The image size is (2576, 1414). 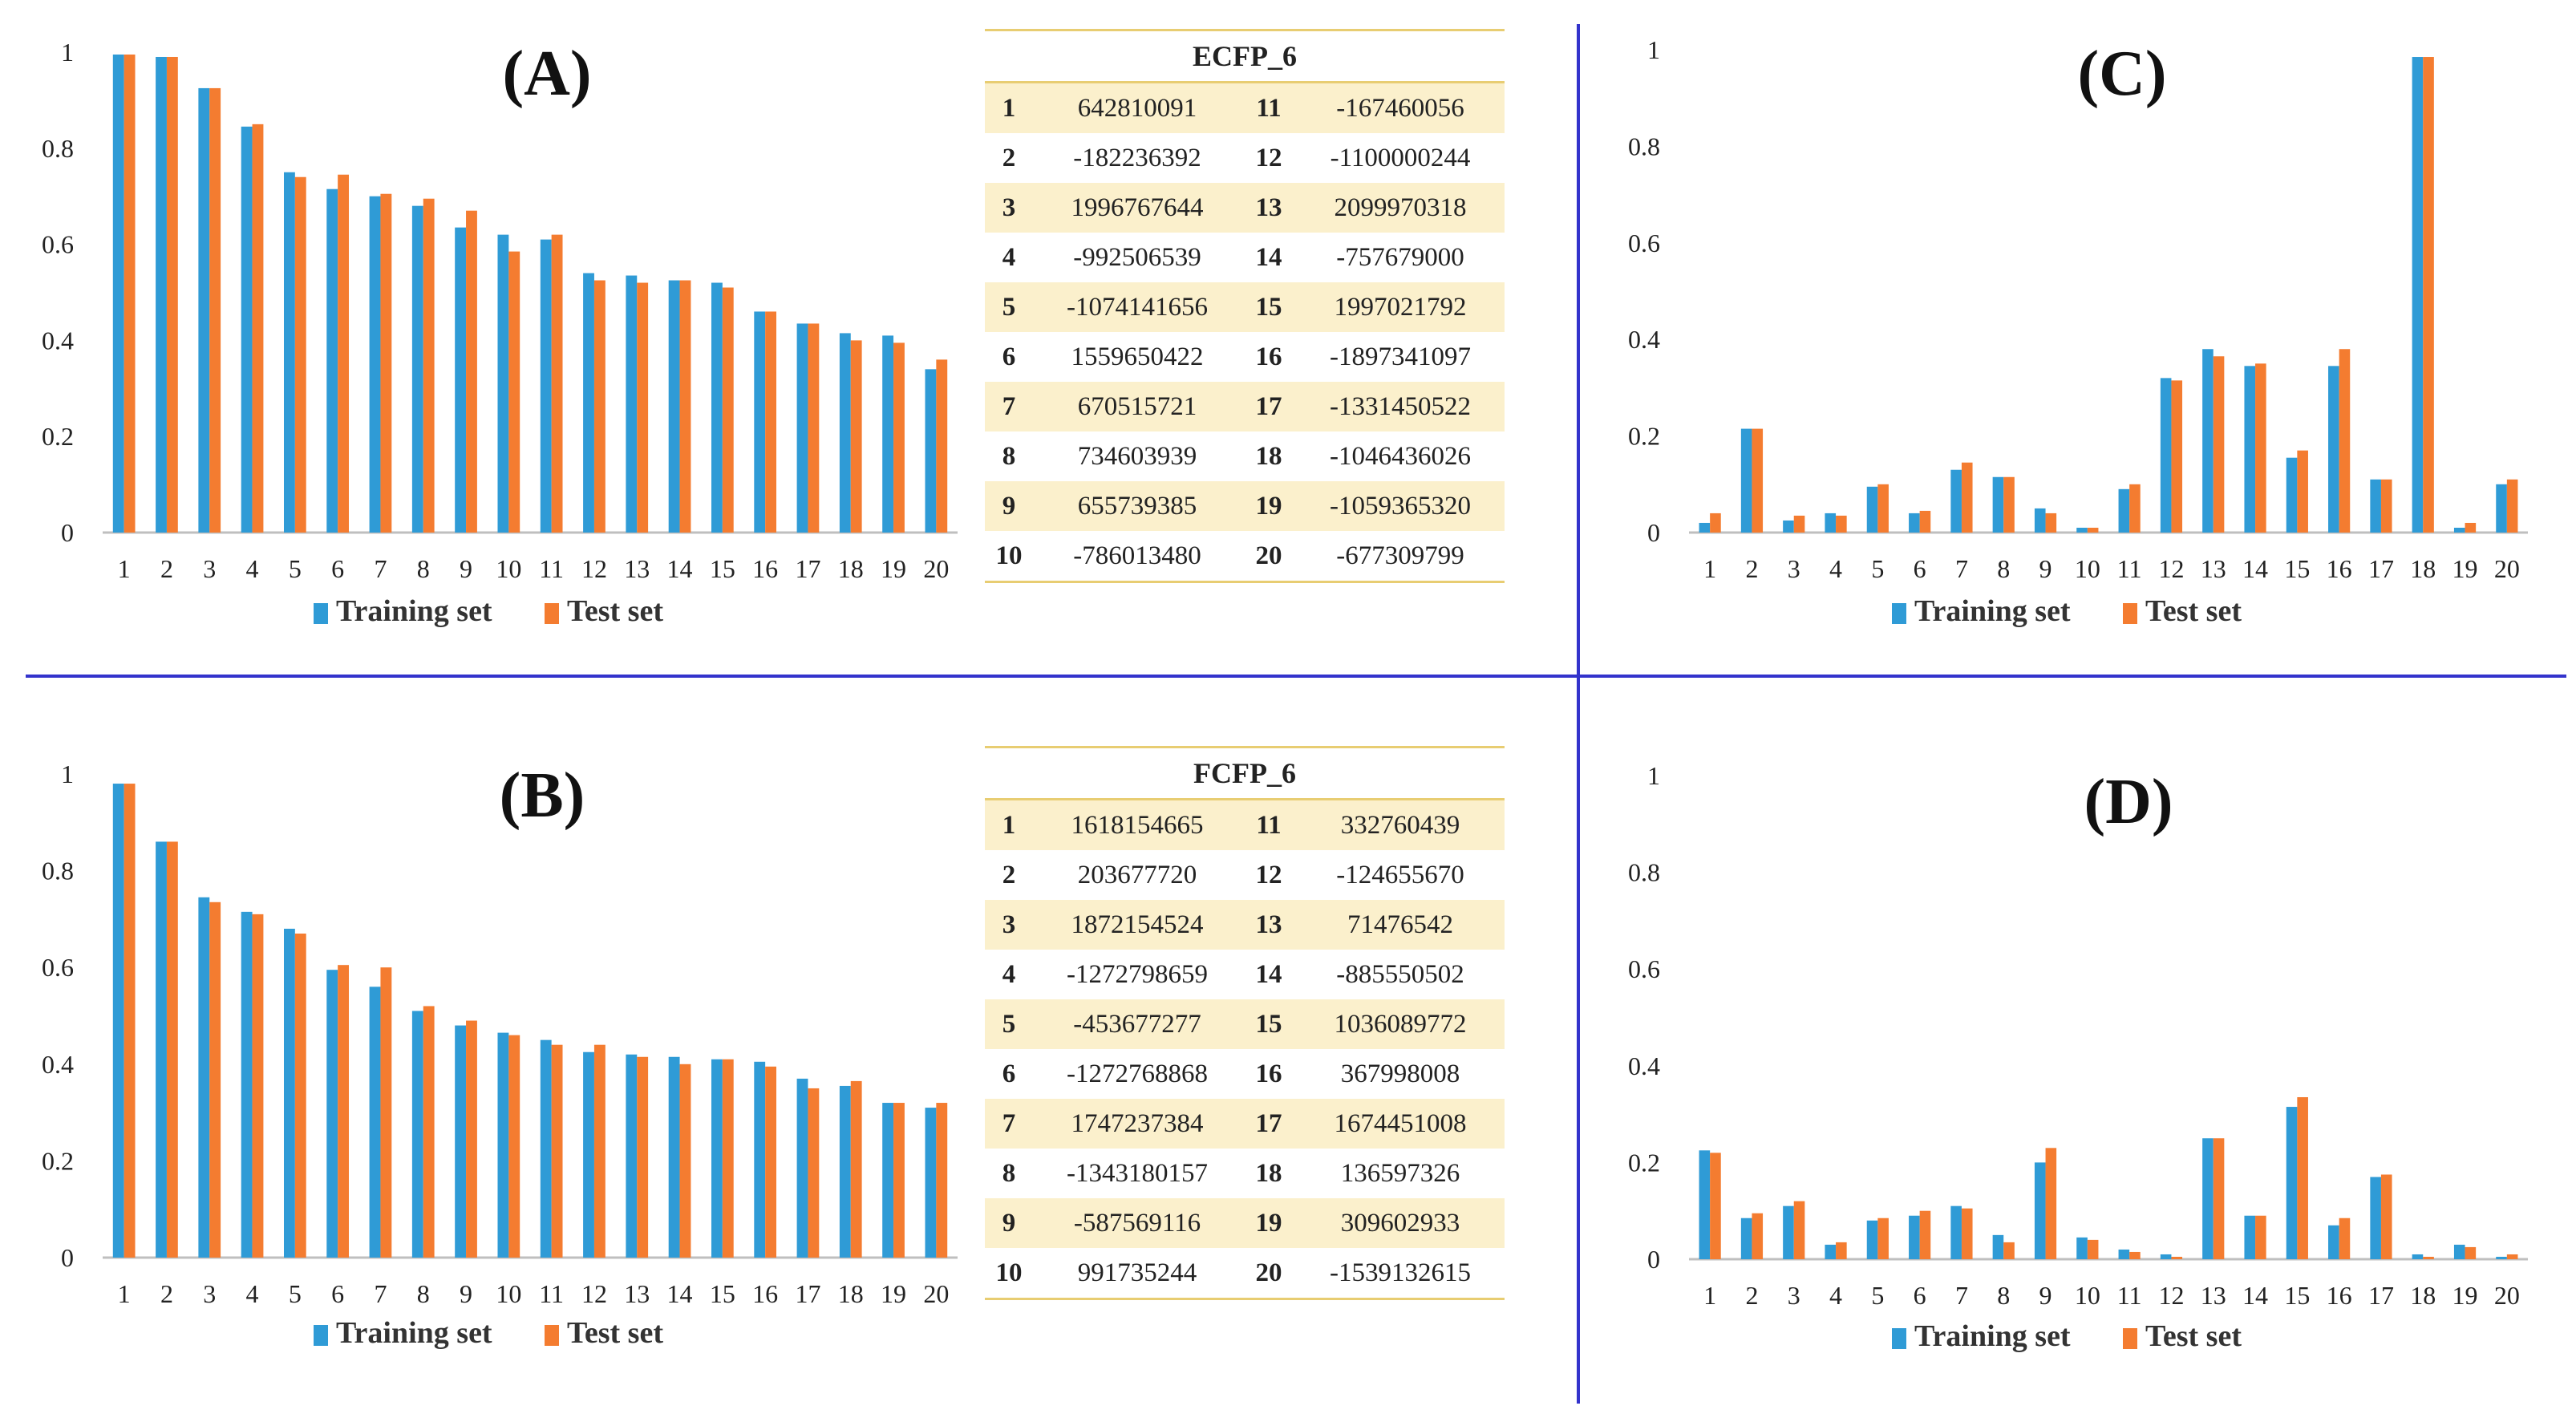 What do you see at coordinates (1268, 157) in the screenshot?
I see `table-index-cell: 12` at bounding box center [1268, 157].